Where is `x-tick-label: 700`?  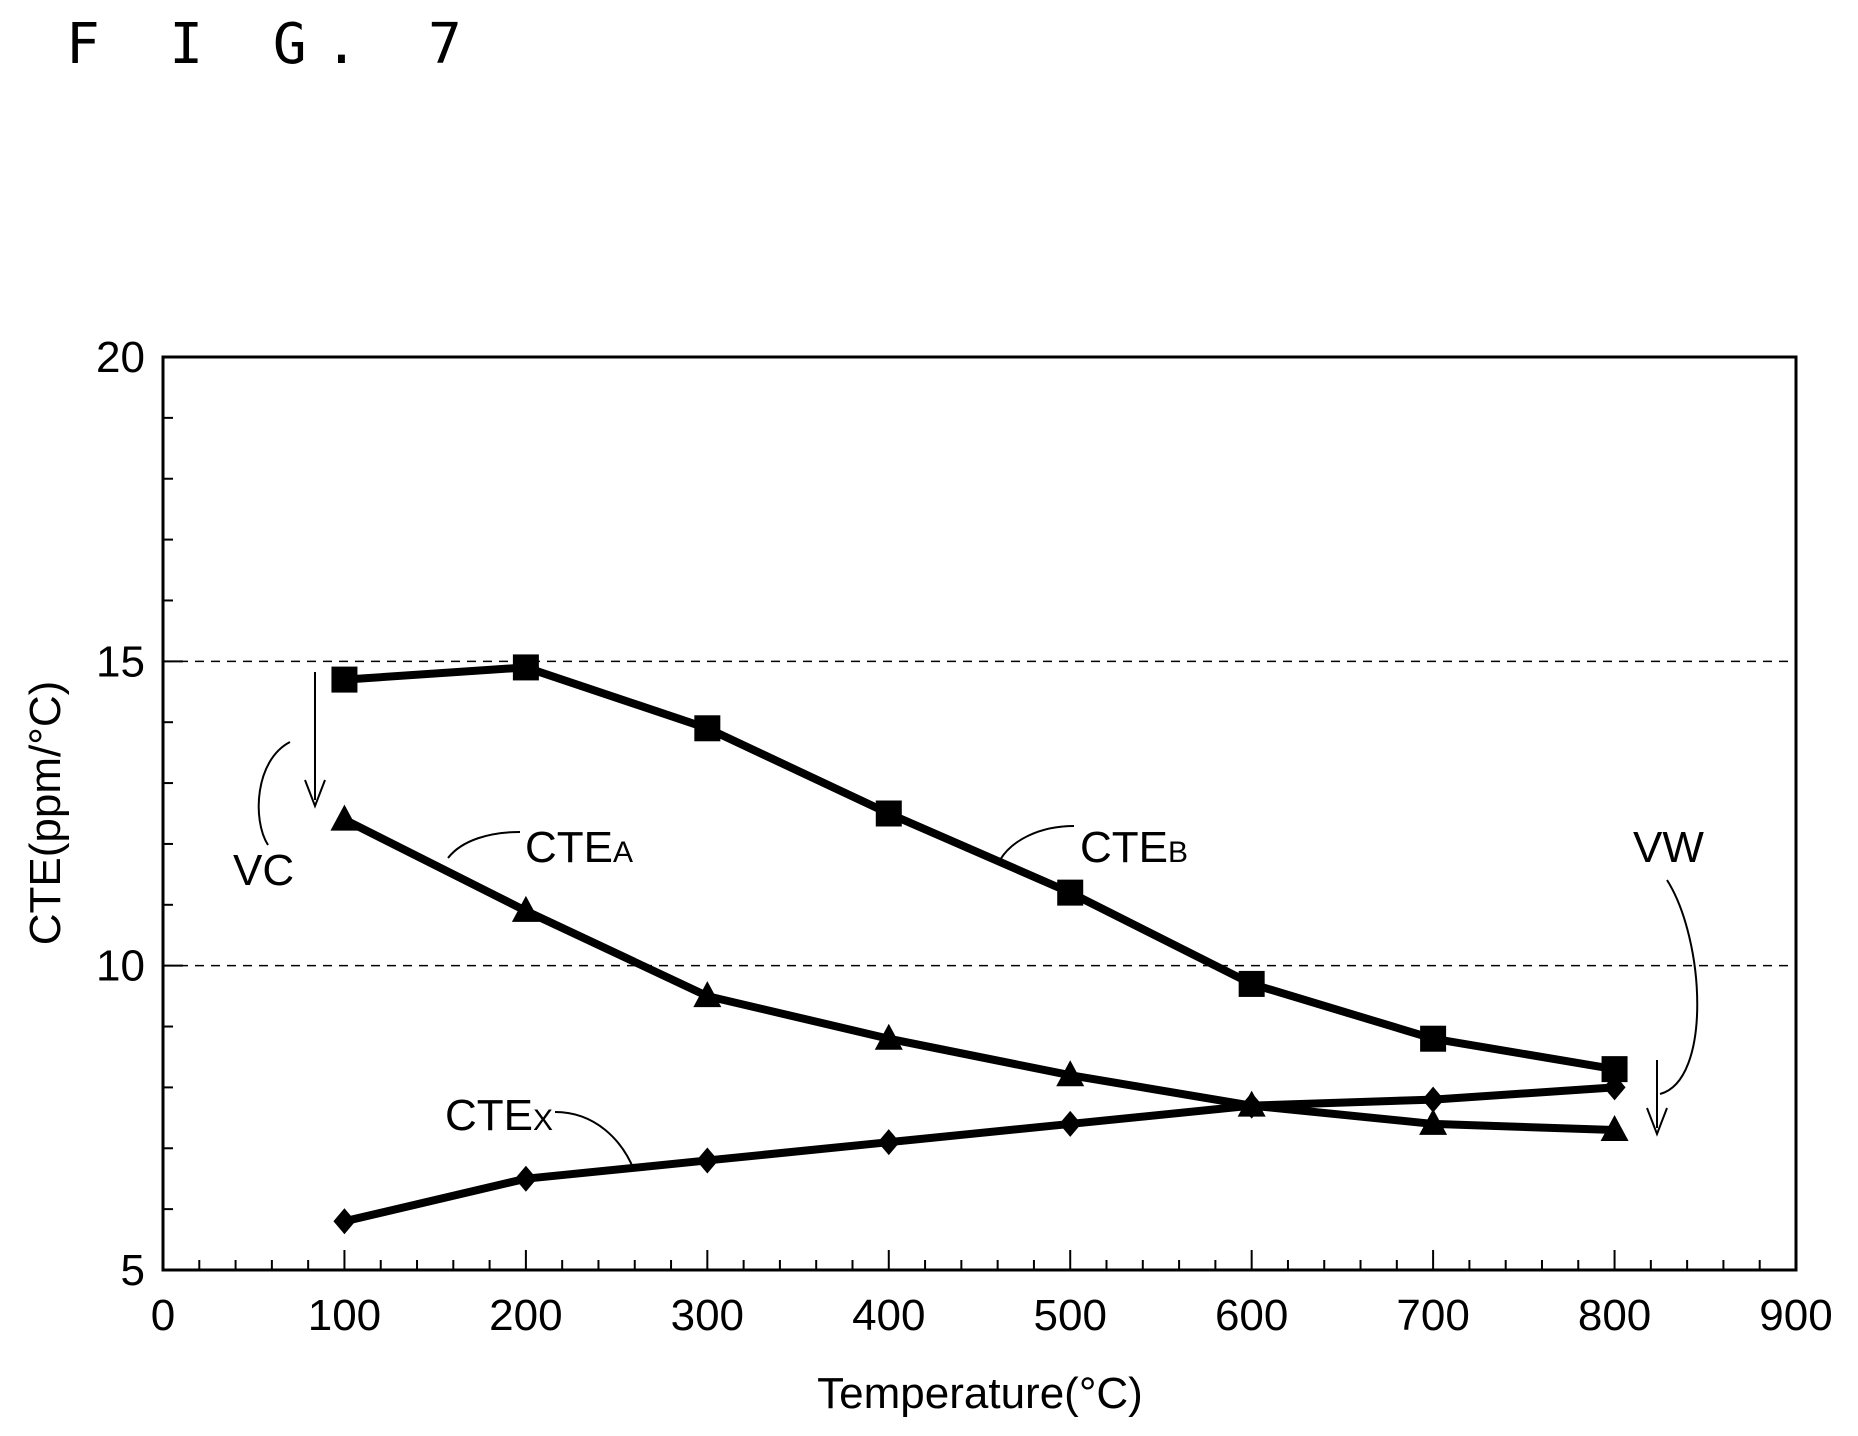 x-tick-label: 700 is located at coordinates (1432, 1315).